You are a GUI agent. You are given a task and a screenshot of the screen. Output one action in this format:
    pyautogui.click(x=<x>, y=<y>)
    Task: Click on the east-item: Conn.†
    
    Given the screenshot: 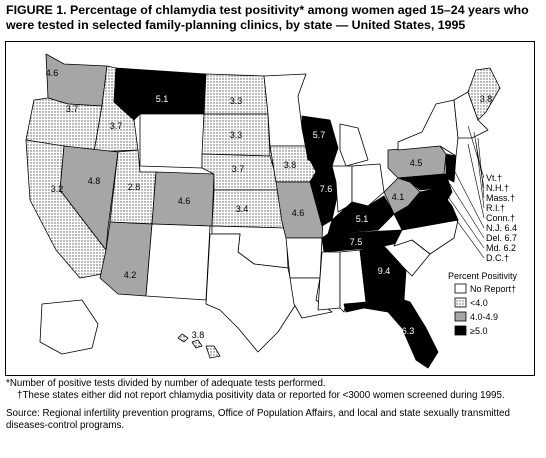 What is the action you would take?
    pyautogui.click(x=500, y=218)
    